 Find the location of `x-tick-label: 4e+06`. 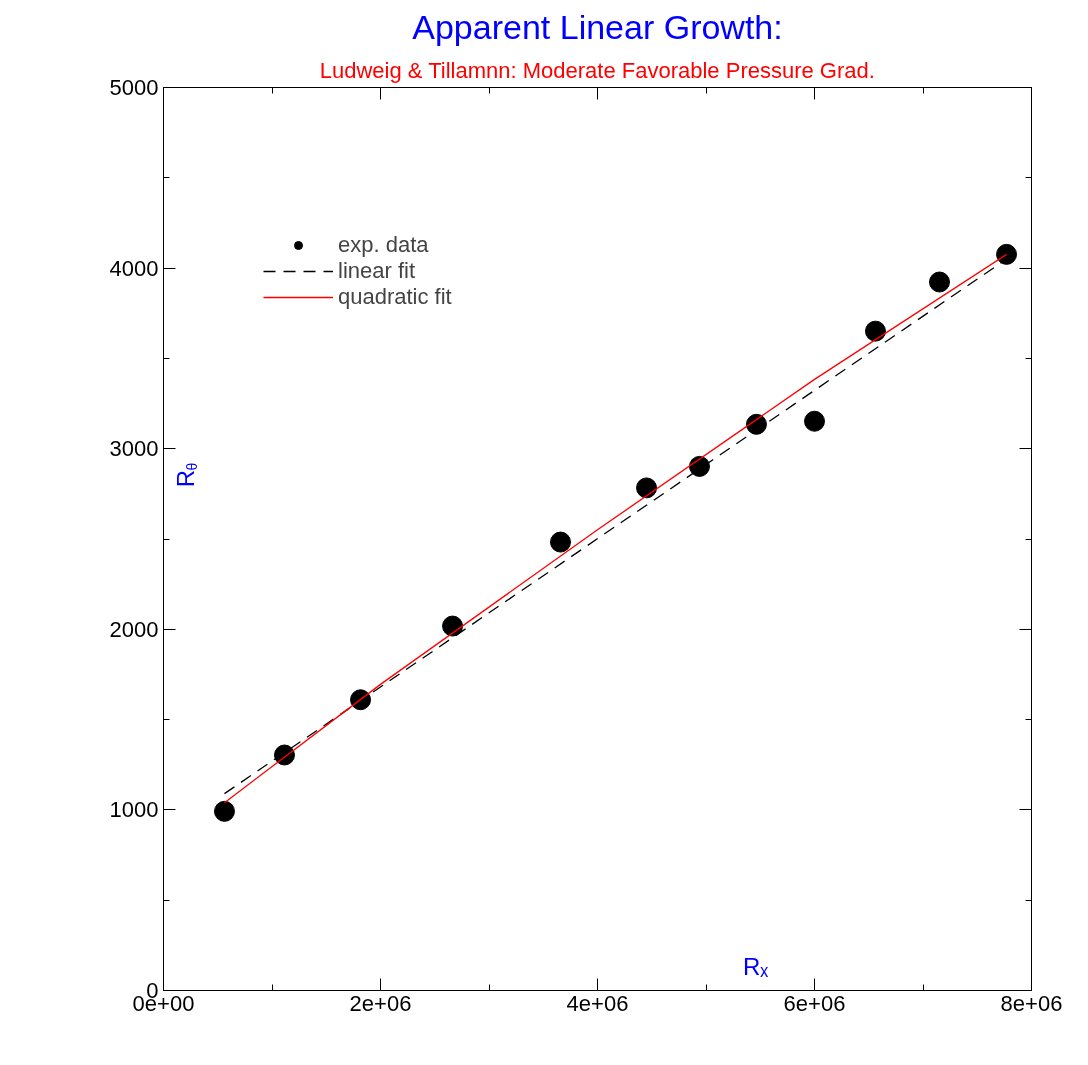

x-tick-label: 4e+06 is located at coordinates (597, 1003).